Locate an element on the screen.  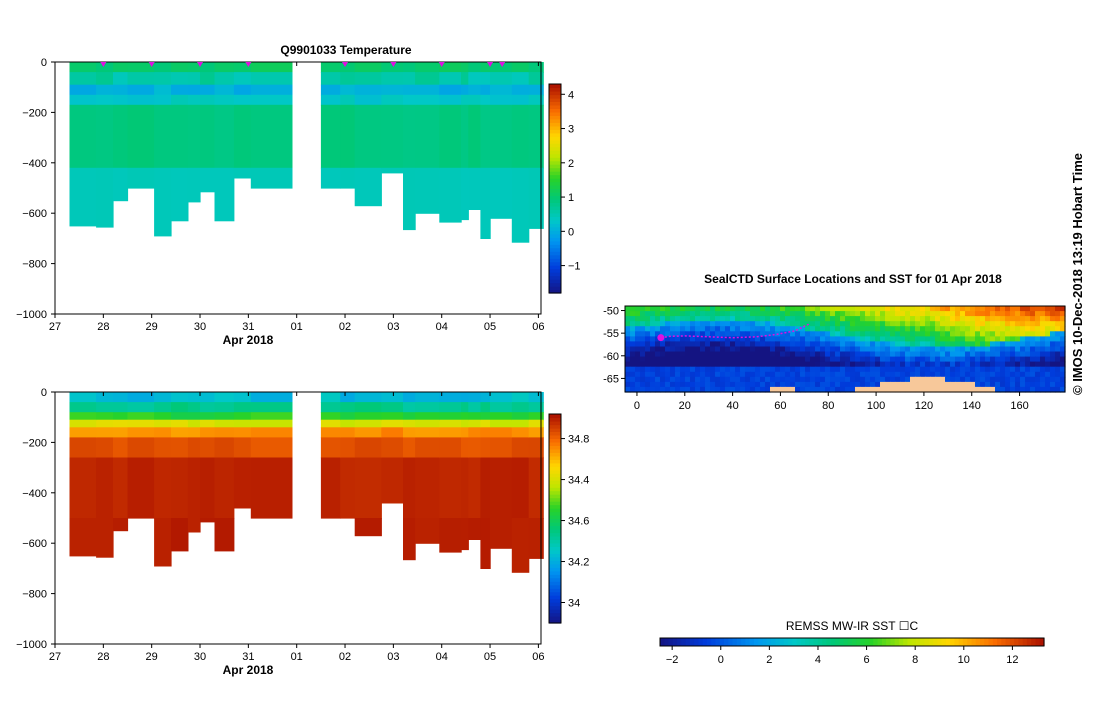
y-tick-label: −200 is located at coordinates (34, 113).